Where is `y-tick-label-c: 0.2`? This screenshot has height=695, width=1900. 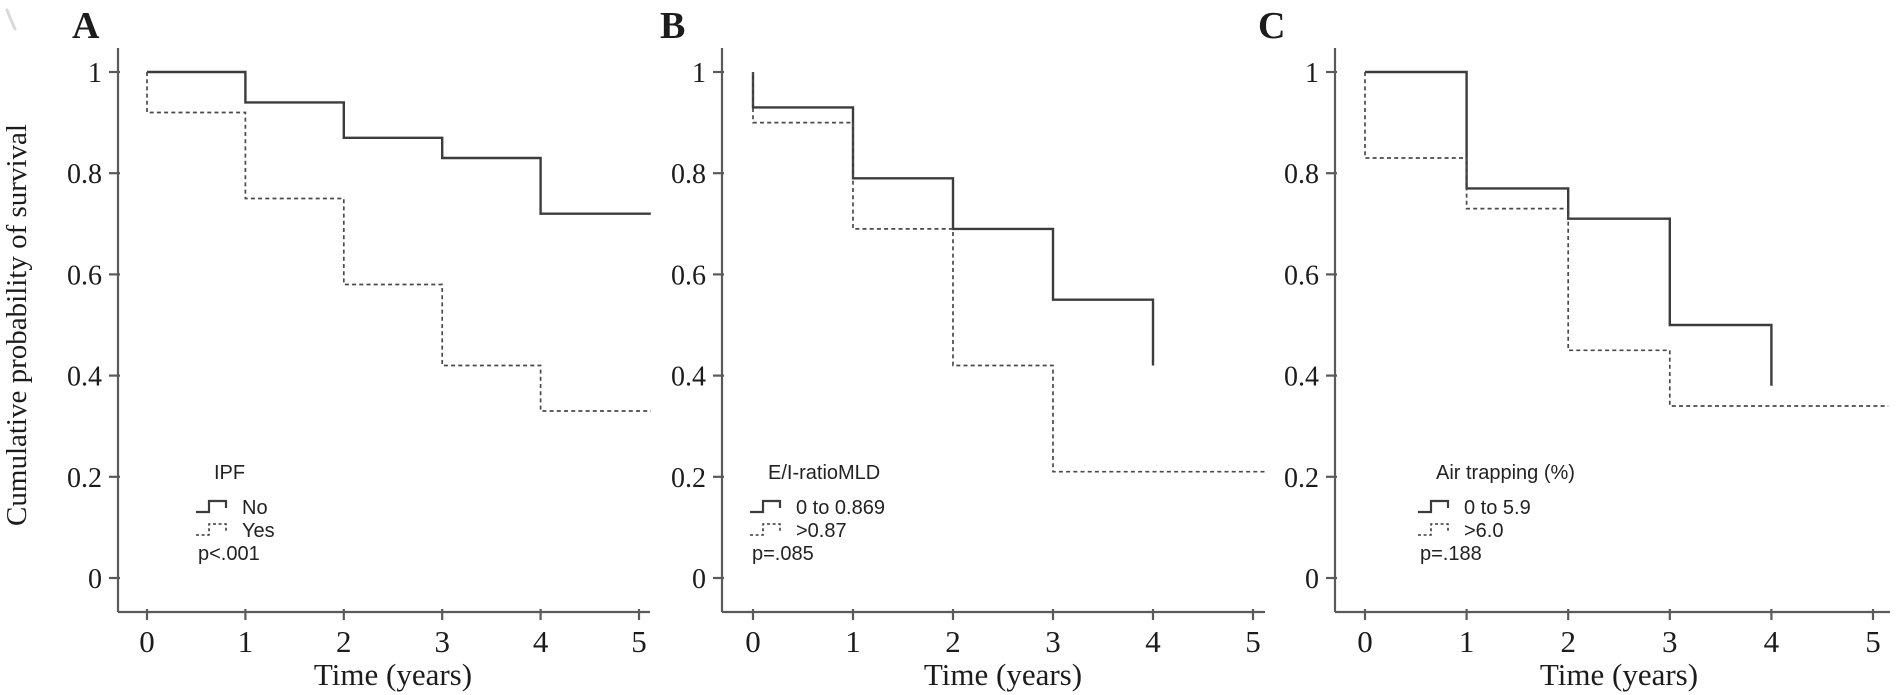 y-tick-label-c: 0.2 is located at coordinates (1301, 478).